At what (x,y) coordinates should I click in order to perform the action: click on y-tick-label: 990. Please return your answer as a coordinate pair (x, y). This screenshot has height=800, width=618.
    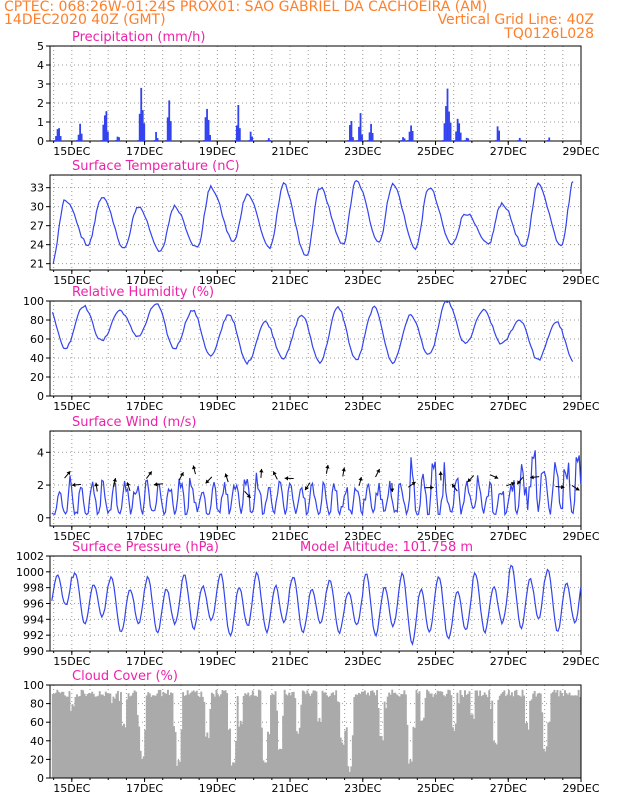
    Looking at the image, I should click on (33, 651).